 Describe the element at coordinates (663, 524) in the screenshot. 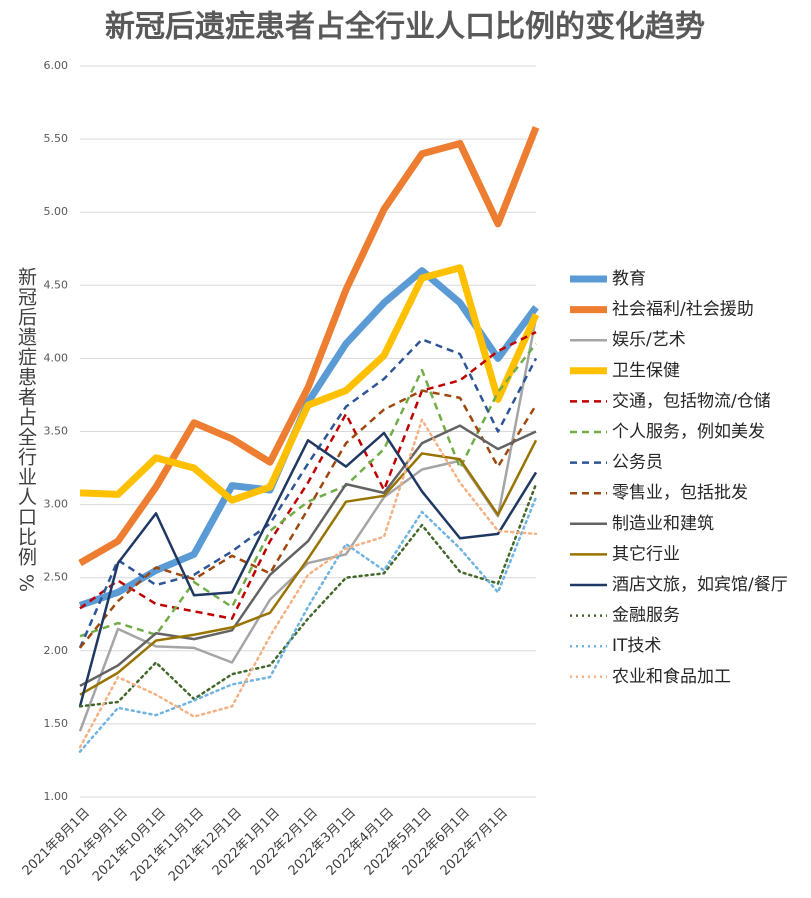

I see `legend-label: 制造业和建筑` at that location.